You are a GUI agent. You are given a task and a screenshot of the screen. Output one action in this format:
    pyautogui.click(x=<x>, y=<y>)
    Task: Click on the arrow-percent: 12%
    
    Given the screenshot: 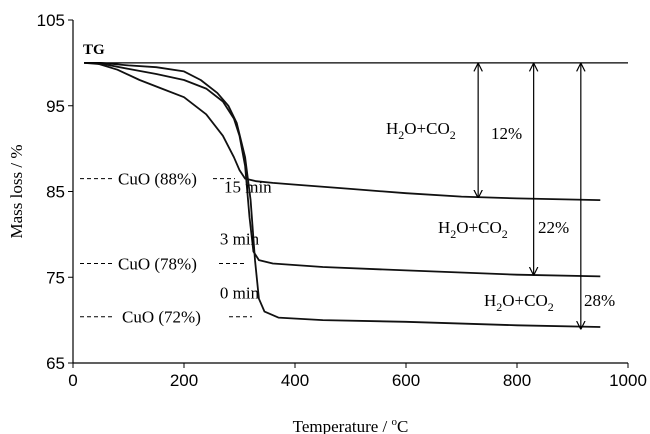 What is the action you would take?
    pyautogui.click(x=506, y=133)
    